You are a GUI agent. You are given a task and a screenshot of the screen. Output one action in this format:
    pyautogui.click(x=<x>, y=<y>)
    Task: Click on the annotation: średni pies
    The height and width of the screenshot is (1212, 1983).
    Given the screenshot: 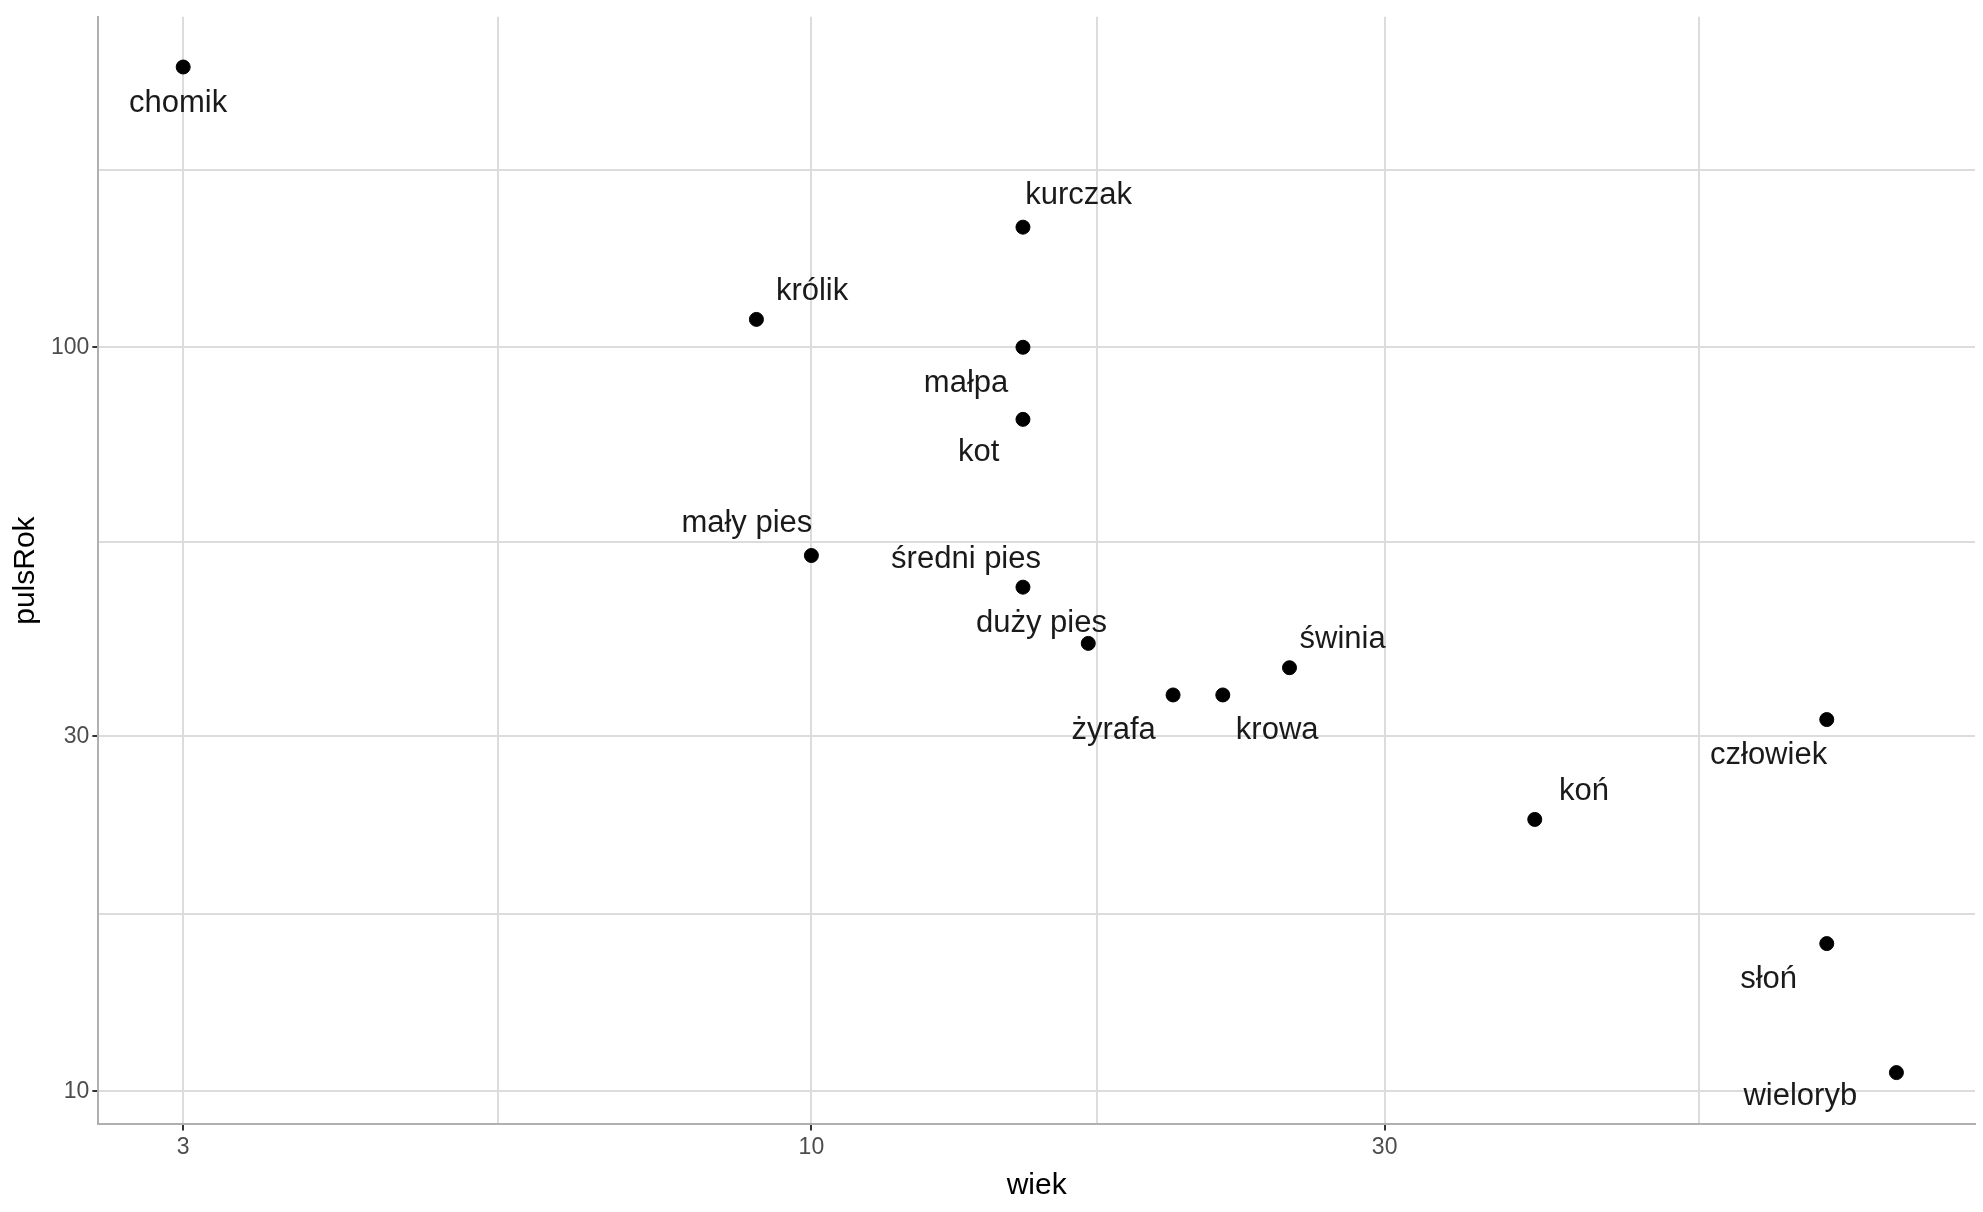 What is the action you would take?
    pyautogui.click(x=966, y=557)
    